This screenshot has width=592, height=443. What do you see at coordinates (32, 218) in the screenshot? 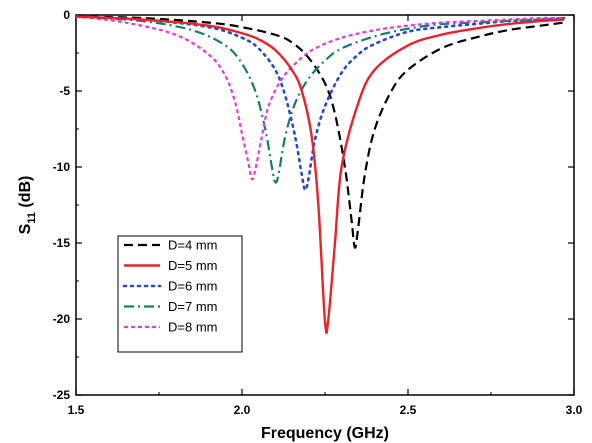
I see `y-axis-title-sub: 11` at bounding box center [32, 218].